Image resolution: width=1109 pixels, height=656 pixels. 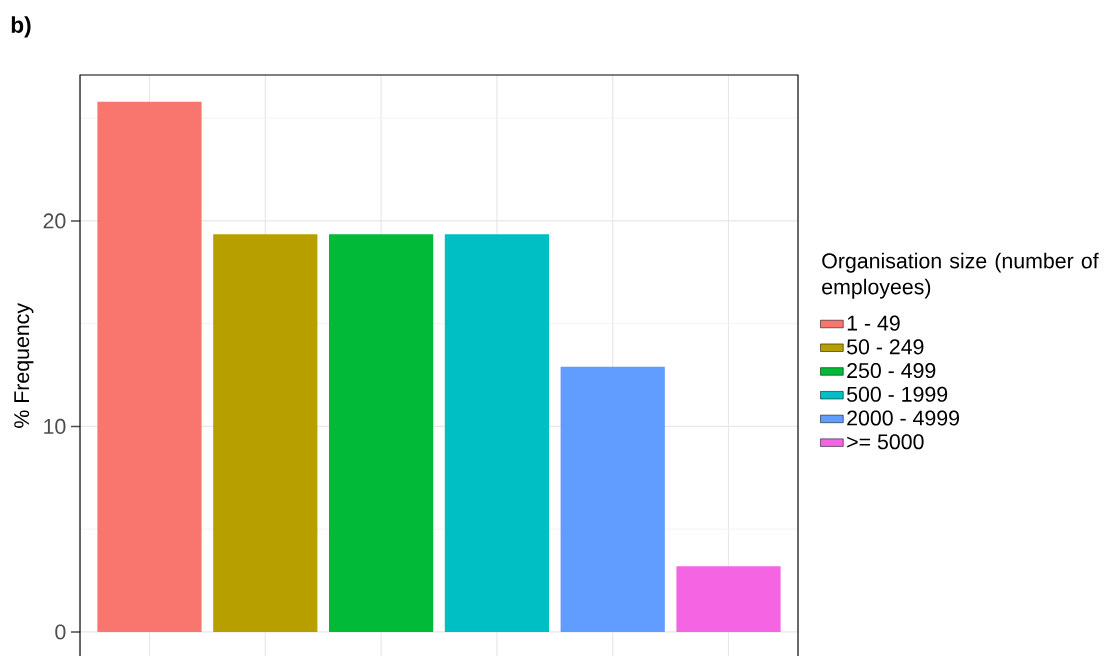 What do you see at coordinates (885, 347) in the screenshot?
I see `legend-label: 50 - 249` at bounding box center [885, 347].